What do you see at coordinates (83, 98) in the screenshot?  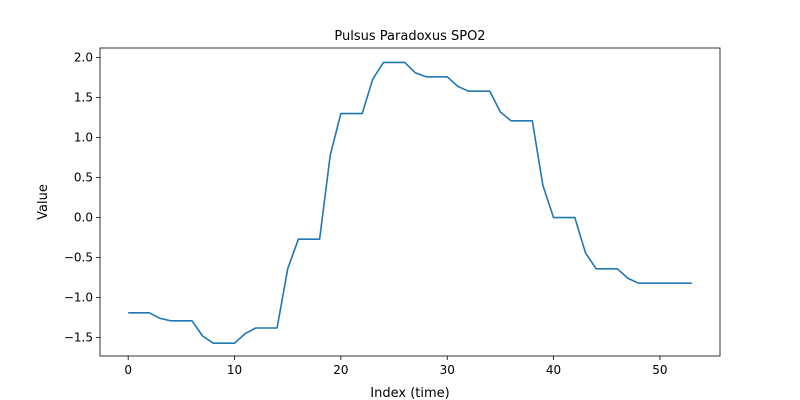 I see `y-tick-label: 1.5` at bounding box center [83, 98].